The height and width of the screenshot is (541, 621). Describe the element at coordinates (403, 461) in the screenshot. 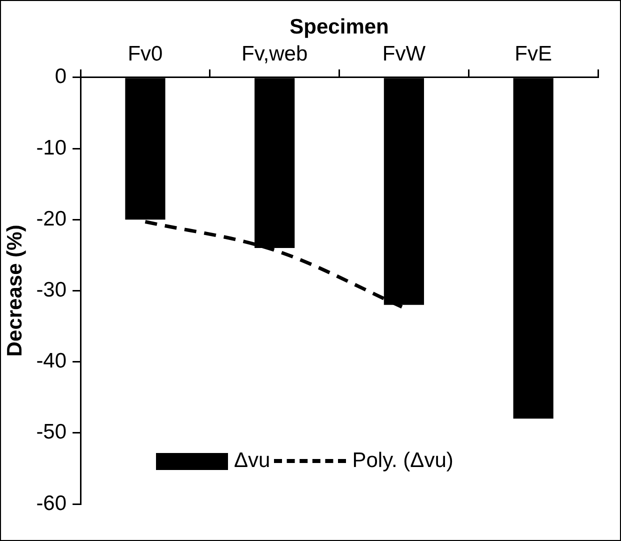

I see `legend-label: Poly. (Δvu)` at that location.